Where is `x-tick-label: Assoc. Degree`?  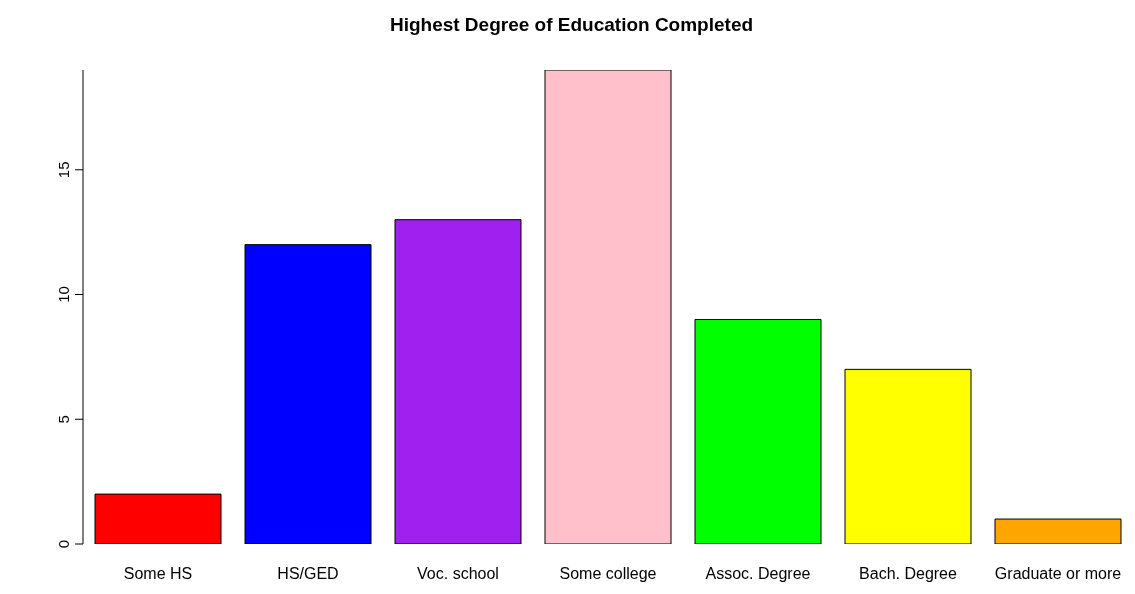 x-tick-label: Assoc. Degree is located at coordinates (758, 574).